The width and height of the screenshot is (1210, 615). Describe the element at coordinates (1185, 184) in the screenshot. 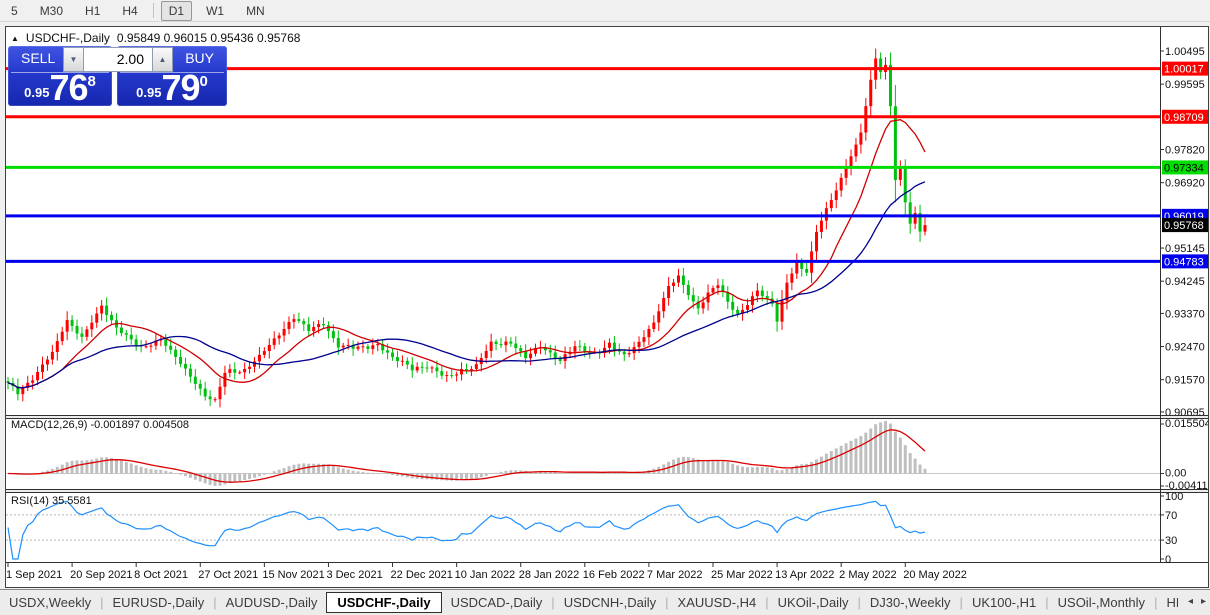

I see `svg-text: 0.96920` at that location.